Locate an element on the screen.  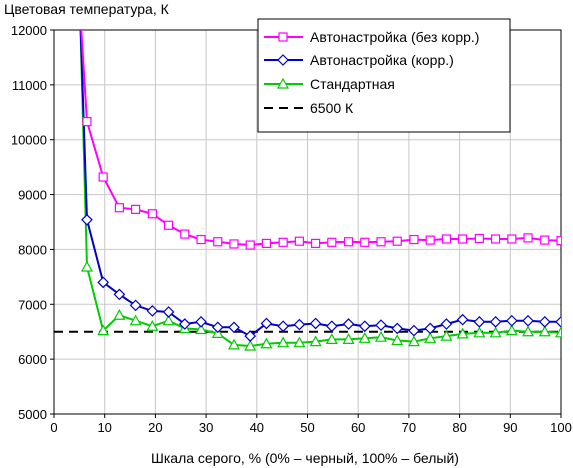
x-tick-label: 20 is located at coordinates (155, 427).